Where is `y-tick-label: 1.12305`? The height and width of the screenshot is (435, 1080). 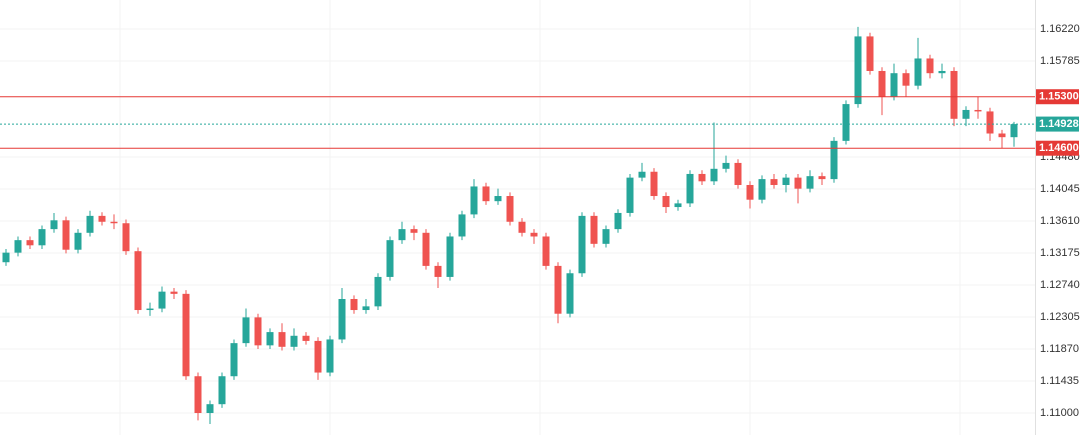
y-tick-label: 1.12305 is located at coordinates (1060, 317).